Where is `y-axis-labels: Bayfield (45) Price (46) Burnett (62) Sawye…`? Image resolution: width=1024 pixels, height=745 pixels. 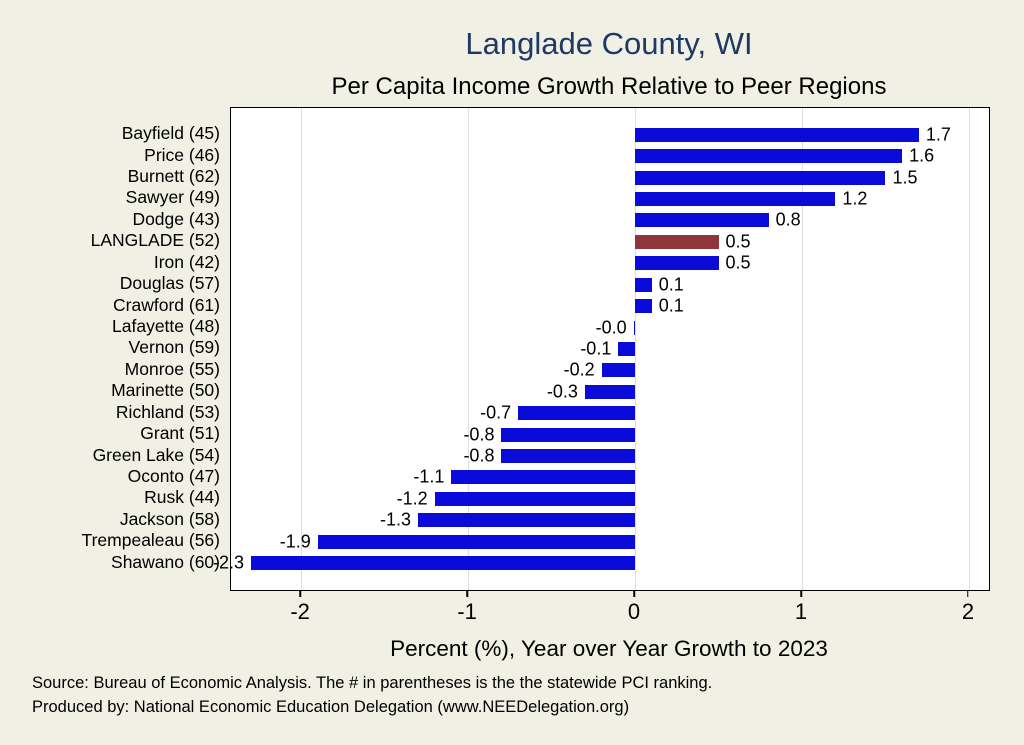 y-axis-labels: Bayfield (45) Price (46) Burnett (62) Sawye… is located at coordinates (110, 348).